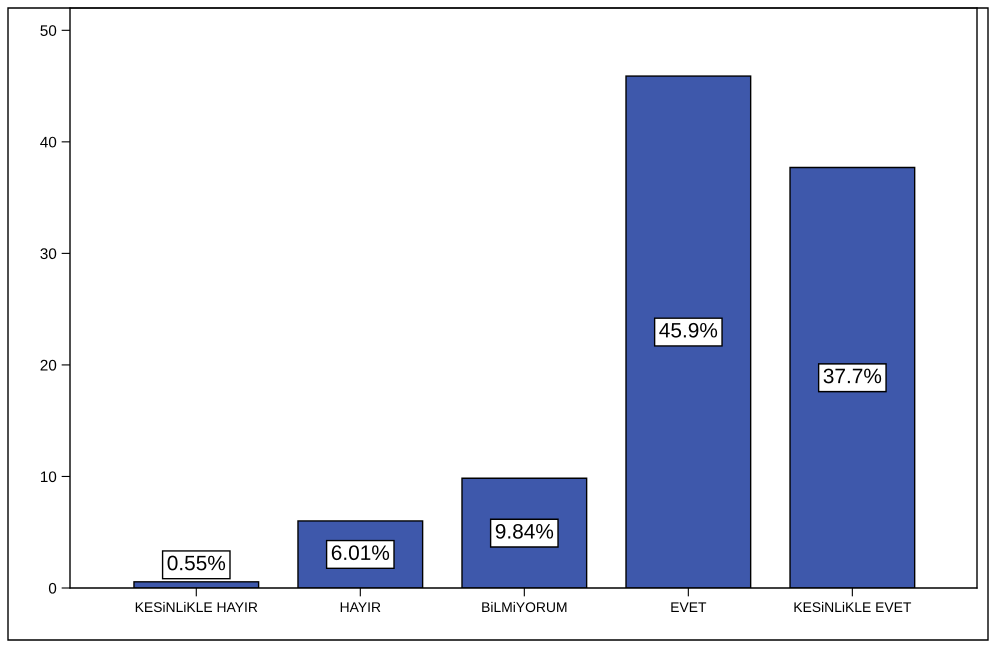  Describe the element at coordinates (48, 30) in the screenshot. I see `y-tick-label: 50` at that location.